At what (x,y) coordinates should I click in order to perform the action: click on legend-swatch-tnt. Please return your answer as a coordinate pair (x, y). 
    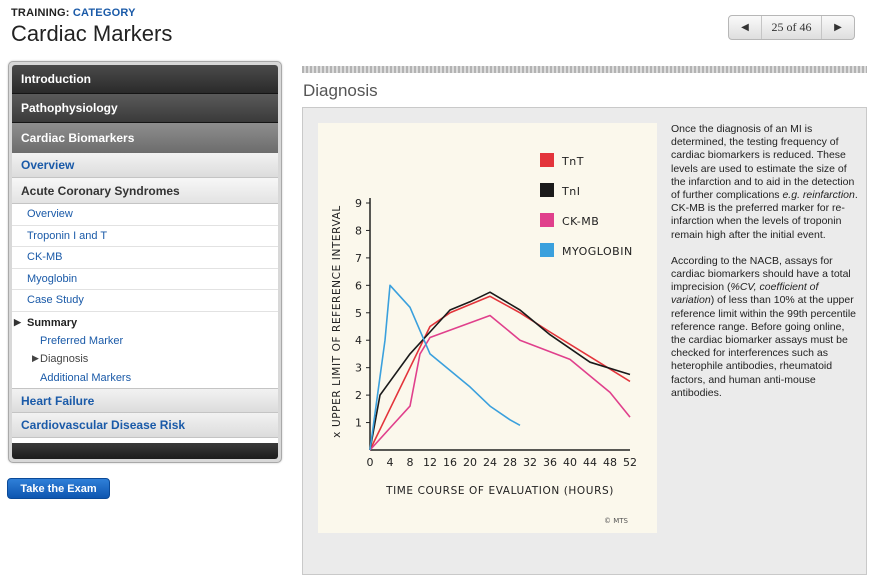
    Looking at the image, I should click on (547, 160).